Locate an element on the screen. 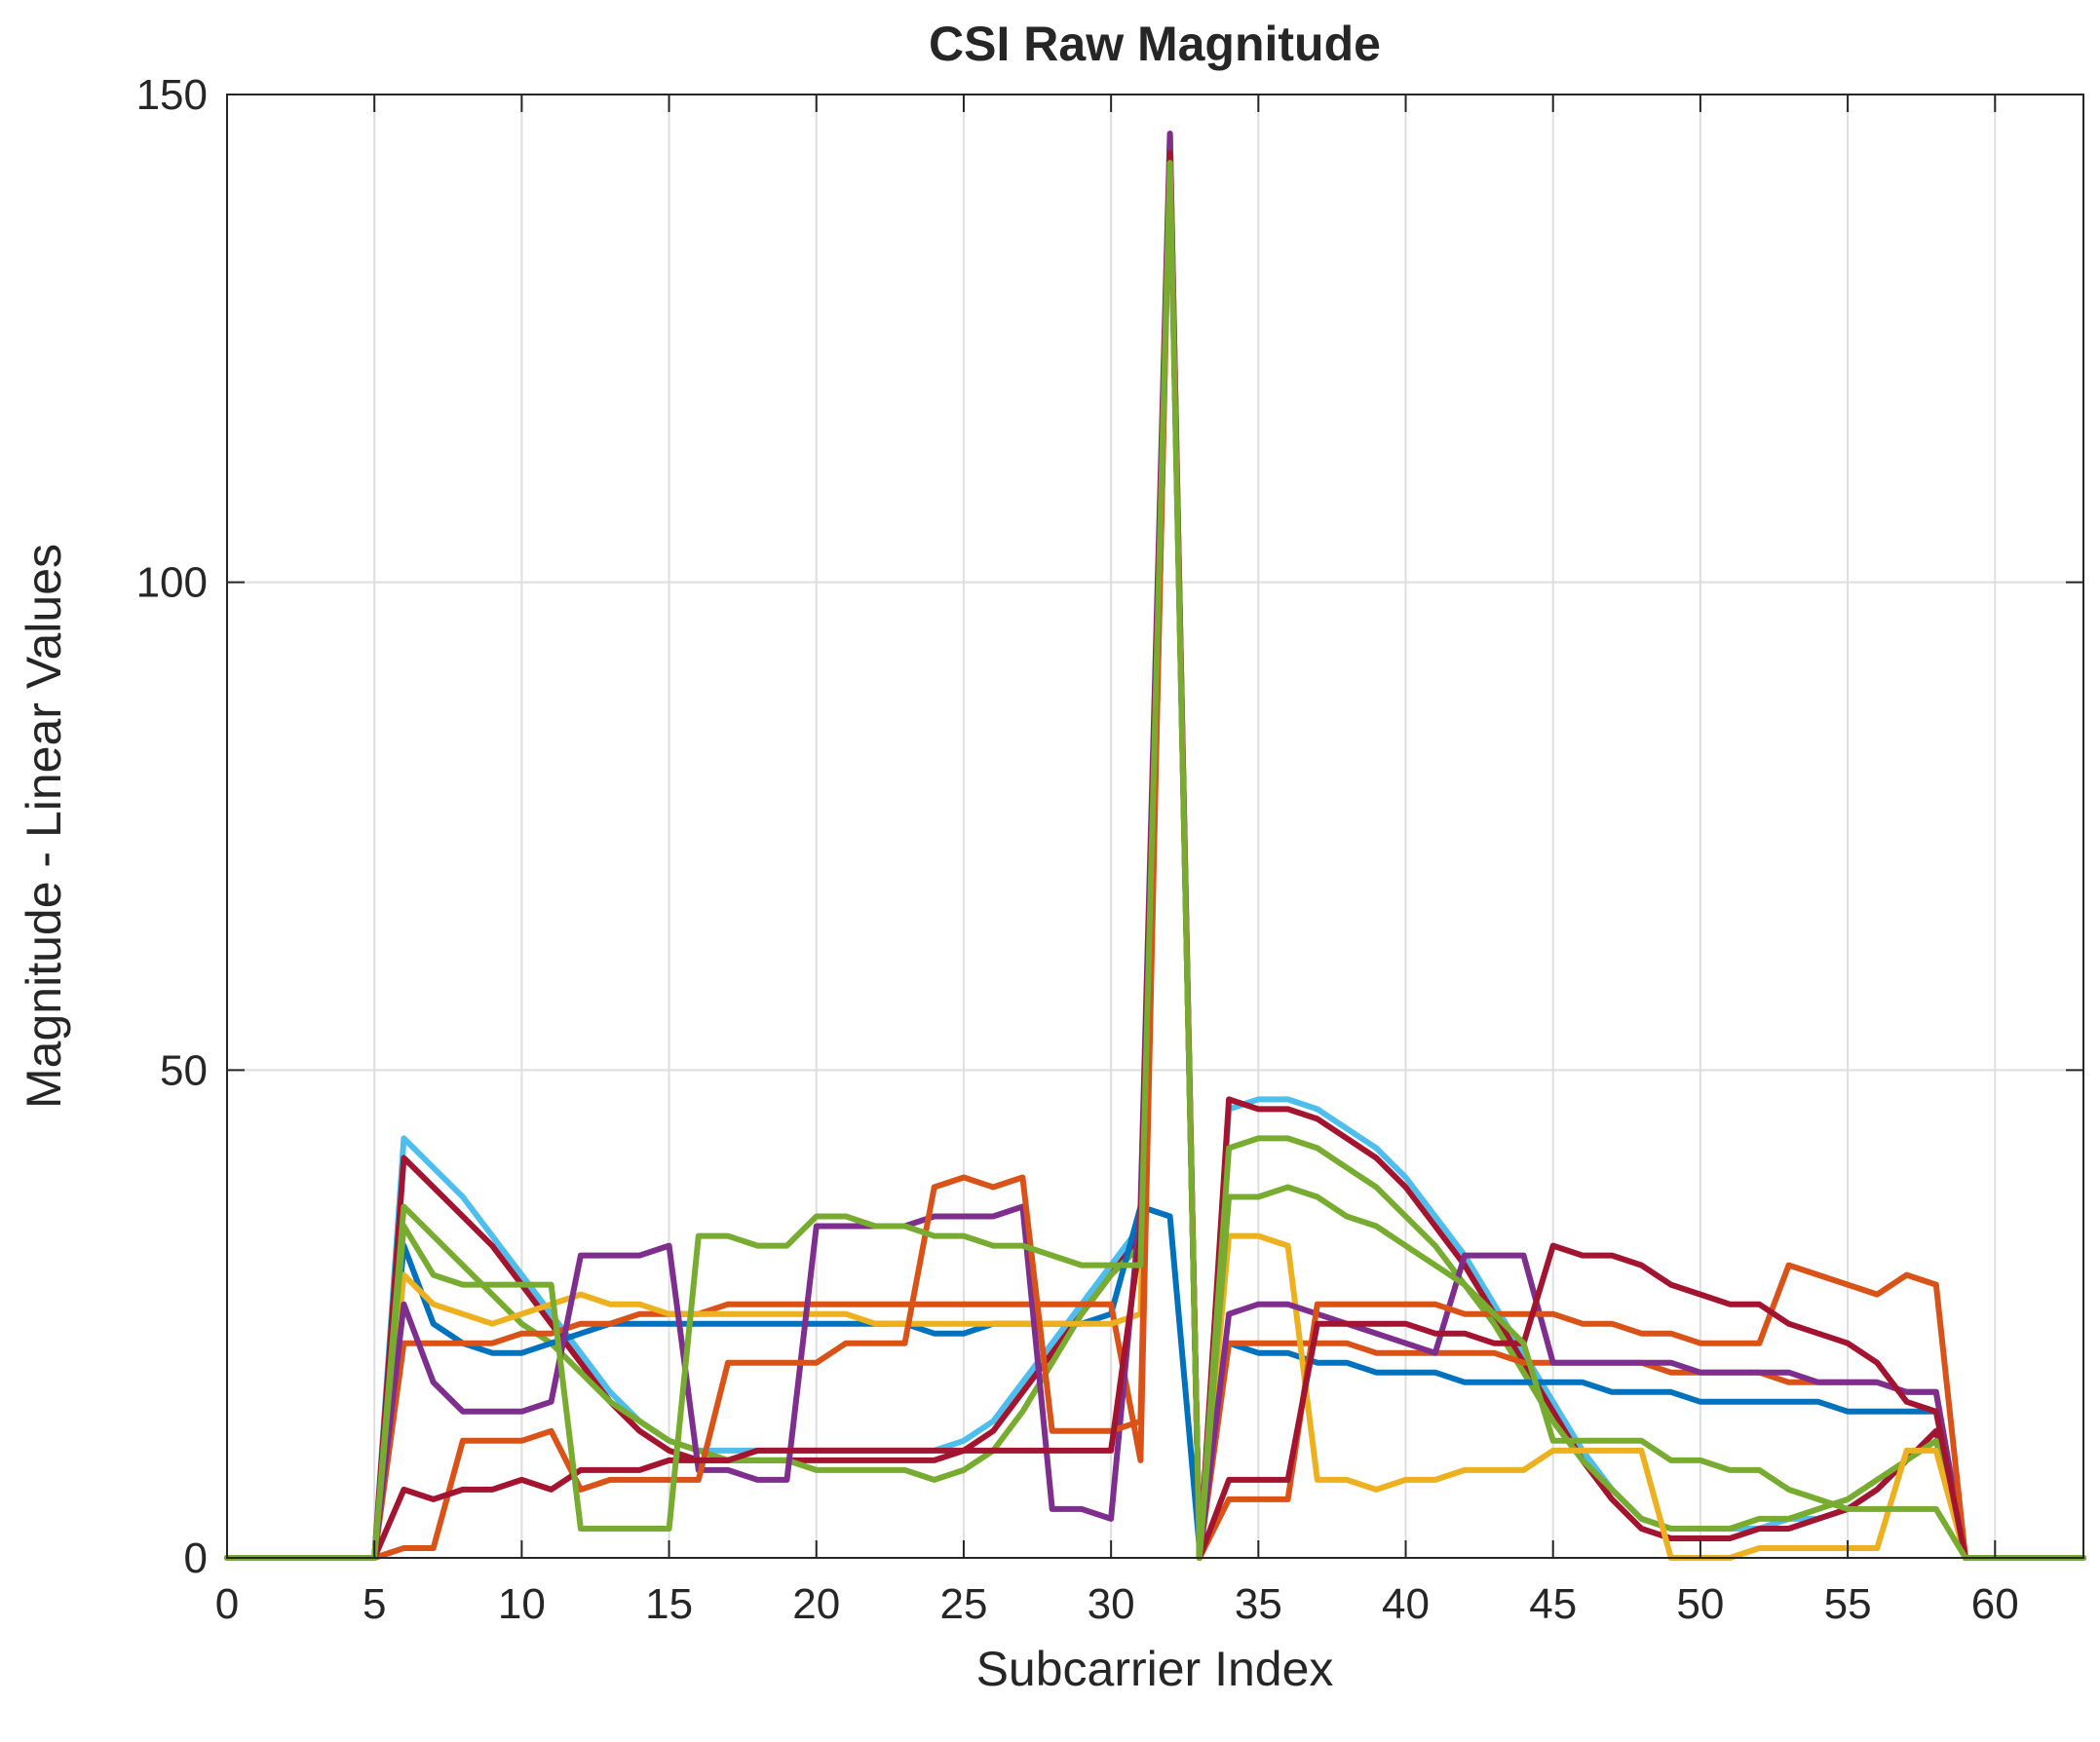 The width and height of the screenshot is (2100, 1742). x-tick-label-9: 45 is located at coordinates (1553, 1604).